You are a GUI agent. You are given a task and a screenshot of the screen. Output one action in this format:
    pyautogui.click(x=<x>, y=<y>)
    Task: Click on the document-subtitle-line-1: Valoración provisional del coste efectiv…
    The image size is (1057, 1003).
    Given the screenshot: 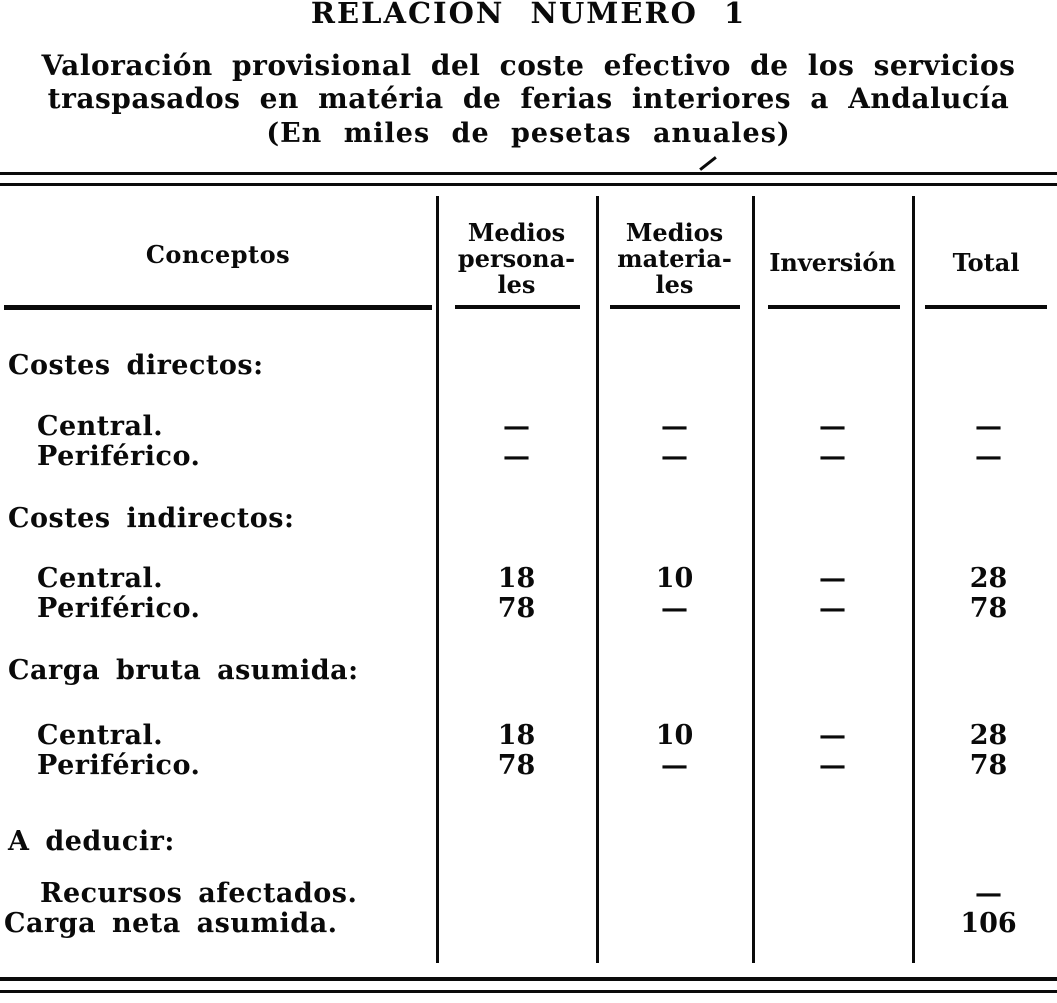 What is the action you would take?
    pyautogui.click(x=528, y=65)
    